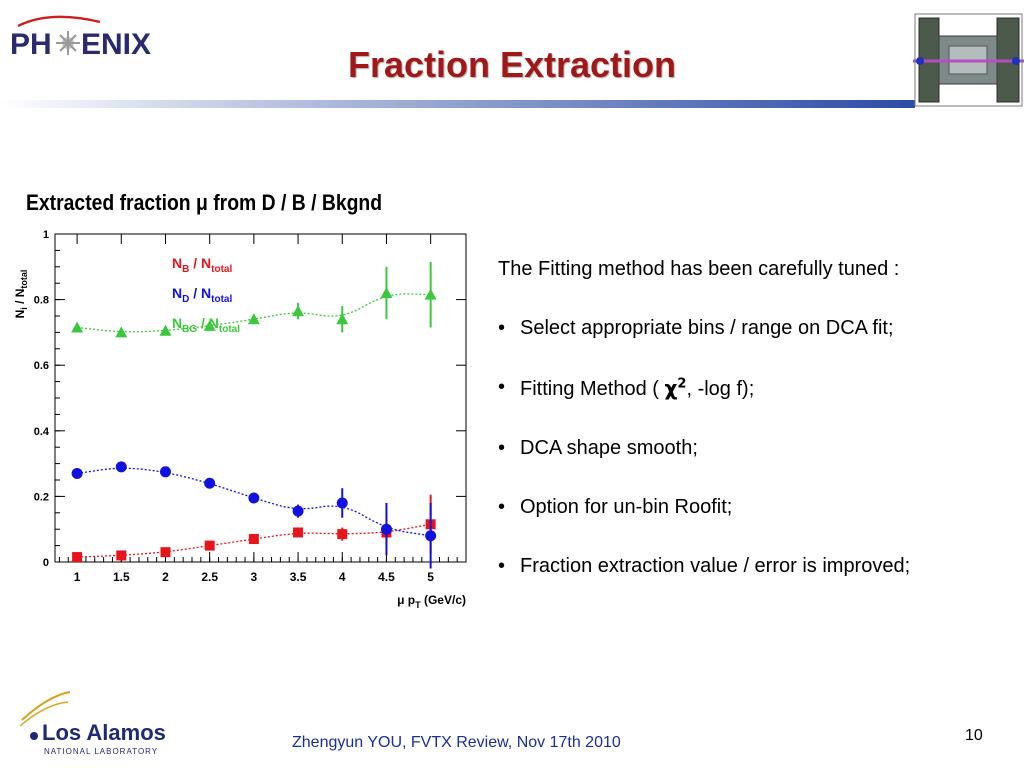 The height and width of the screenshot is (768, 1024). I want to click on x-tick-label: 2.5, so click(209, 577).